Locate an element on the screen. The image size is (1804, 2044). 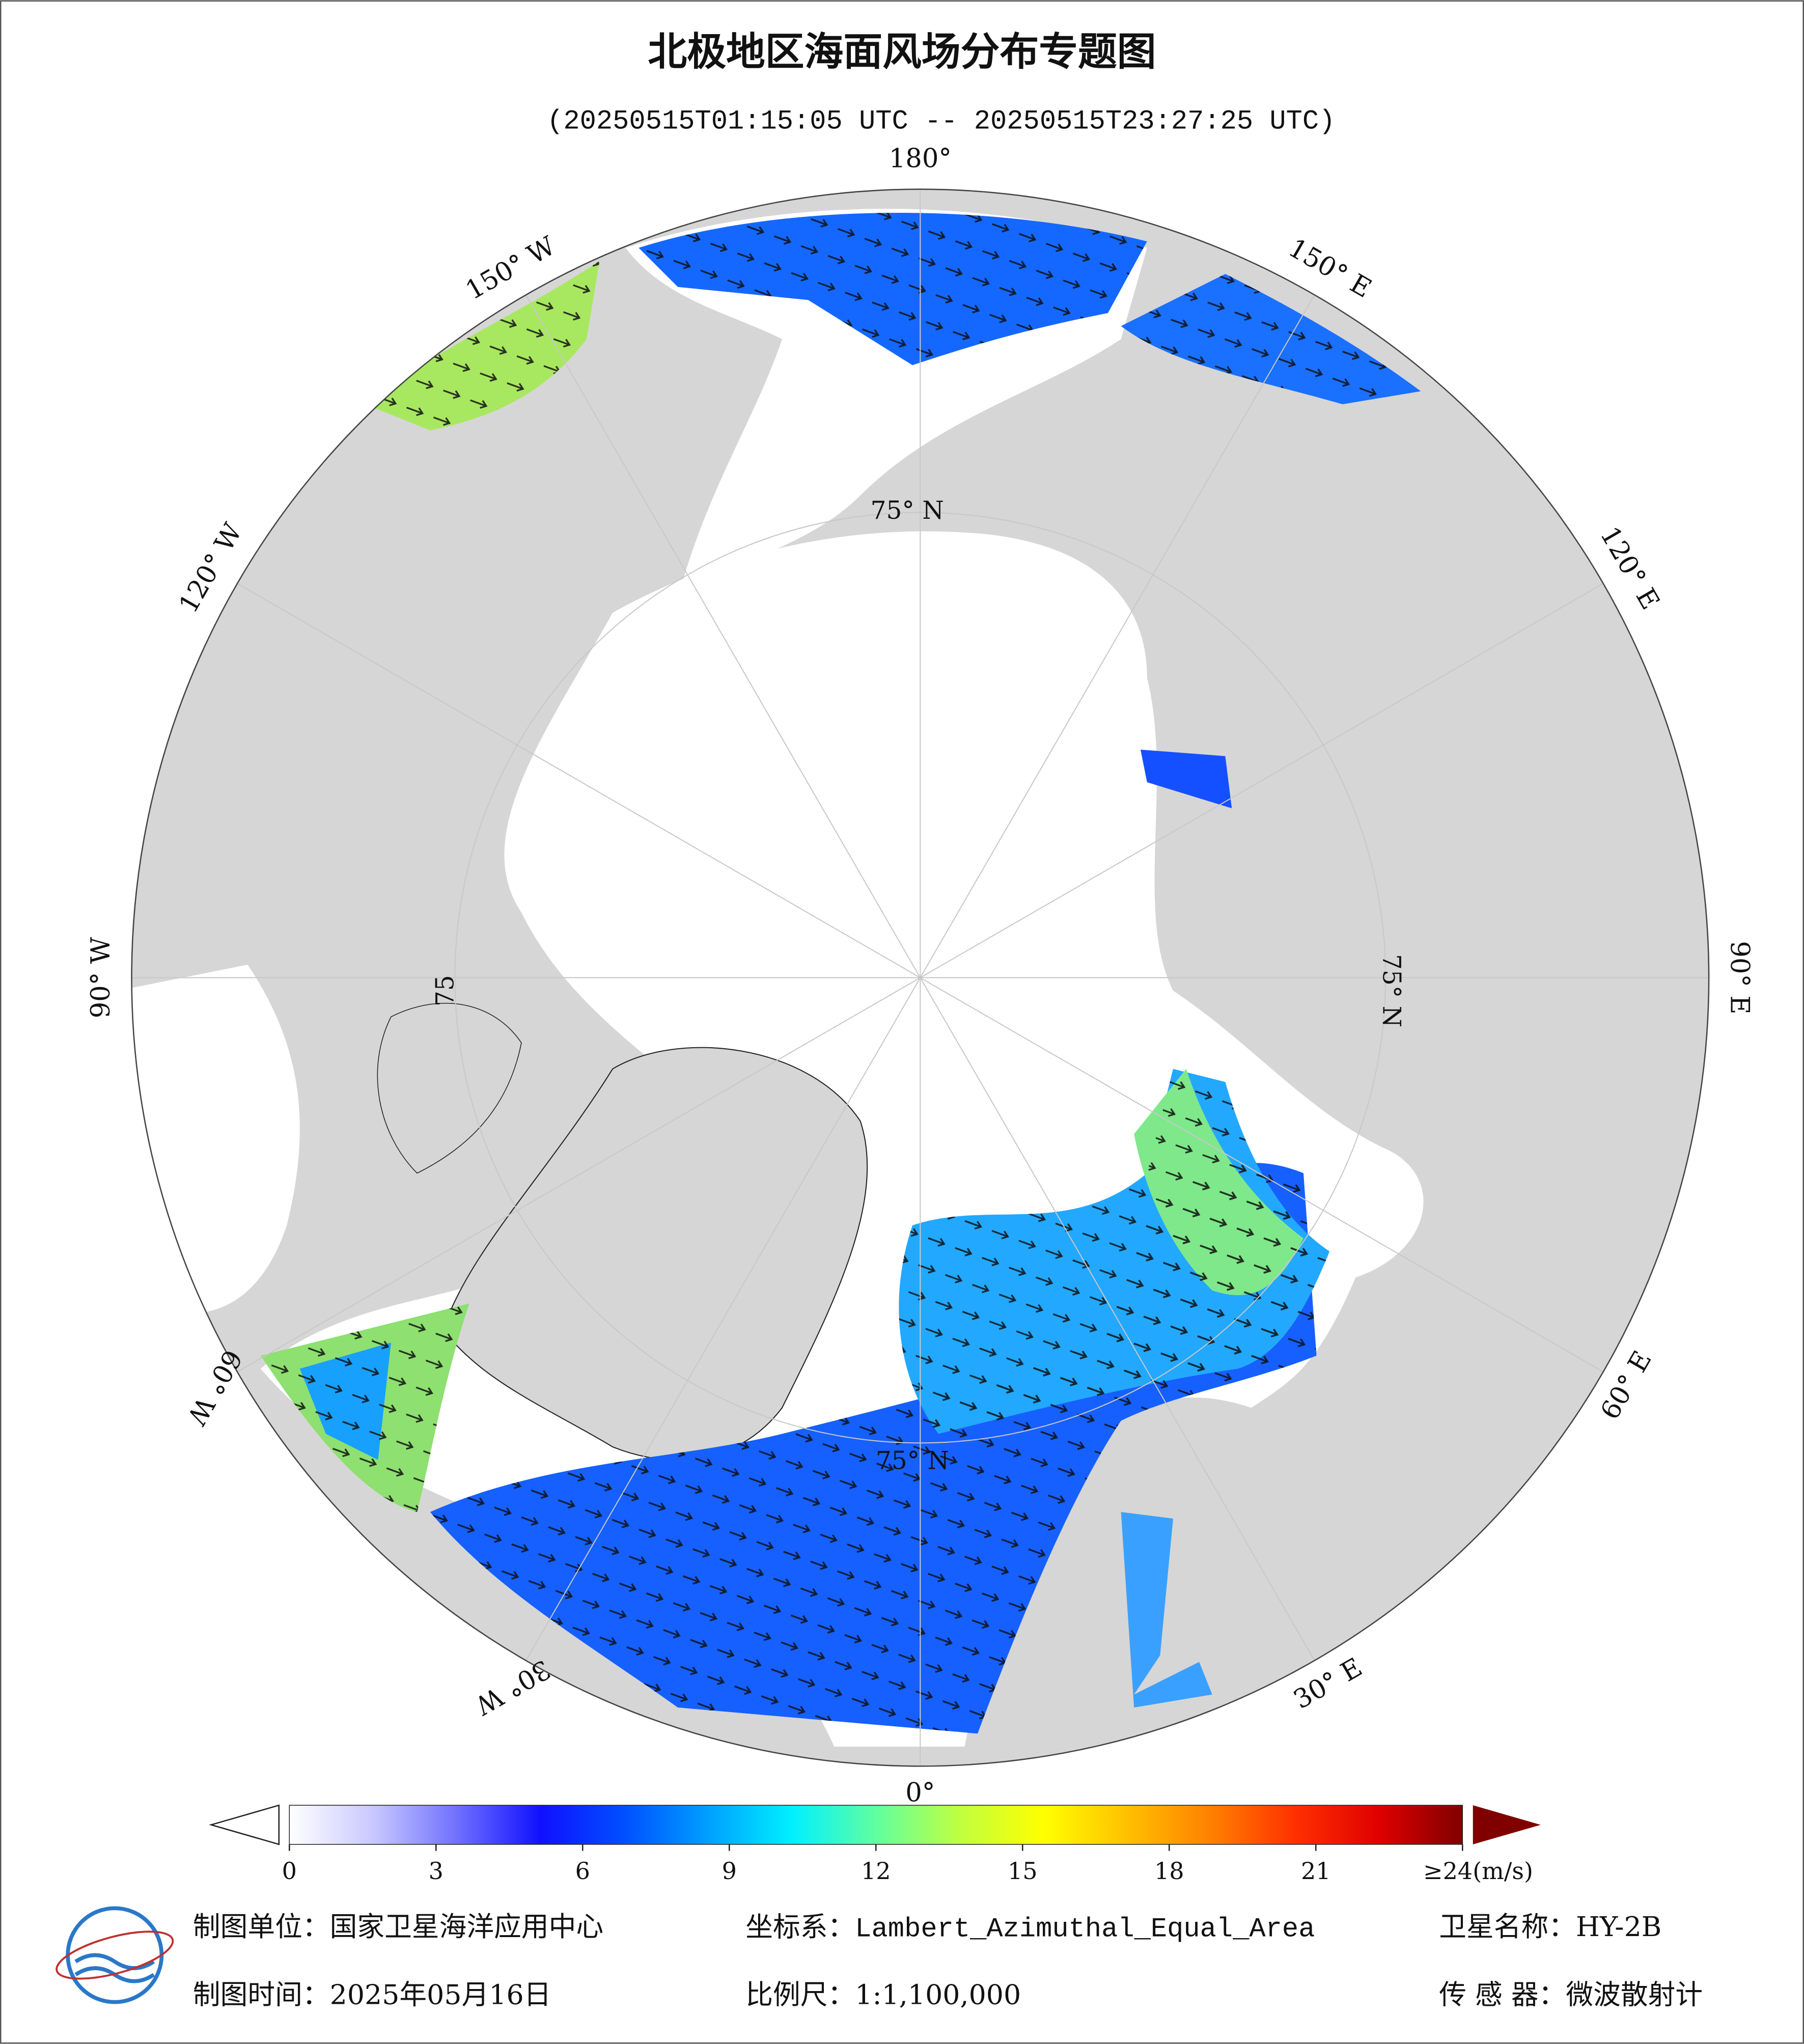
lon-label: 90° W is located at coordinates (101, 977).